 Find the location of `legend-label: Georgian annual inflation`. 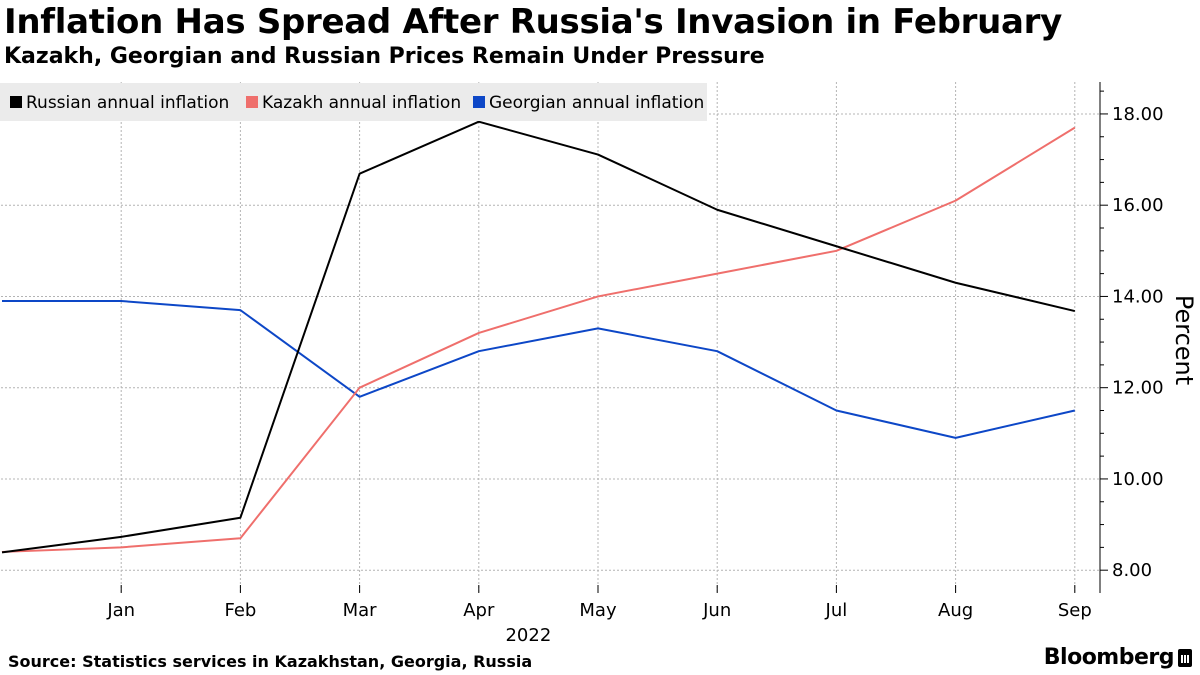

legend-label: Georgian annual inflation is located at coordinates (596, 103).